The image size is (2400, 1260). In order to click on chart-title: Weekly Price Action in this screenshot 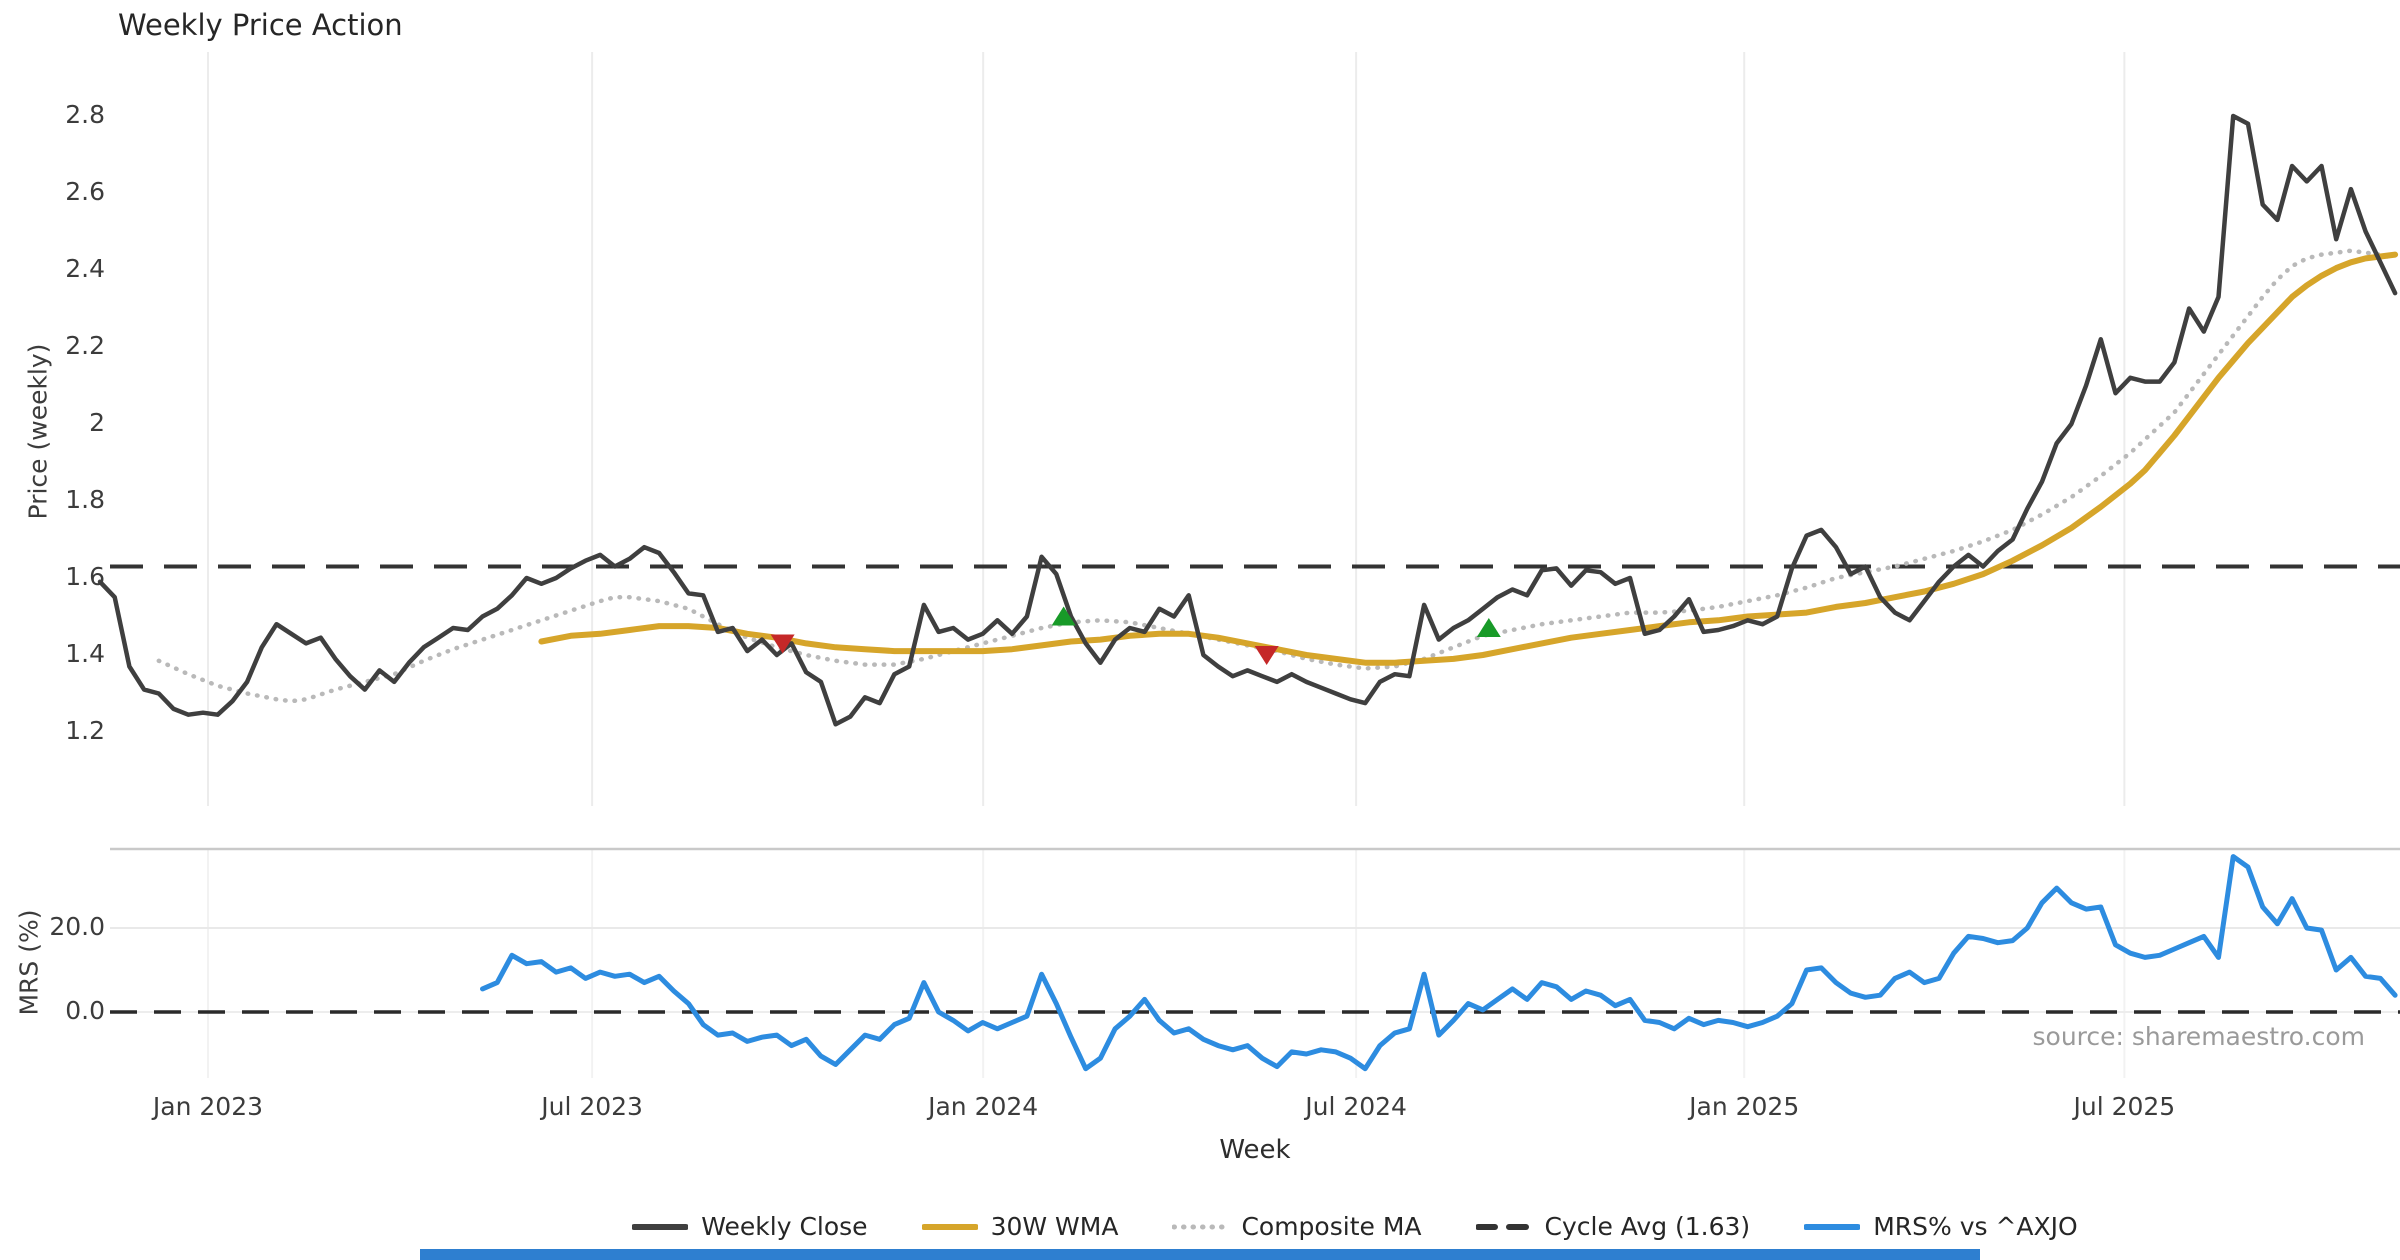, I will do `click(260, 25)`.